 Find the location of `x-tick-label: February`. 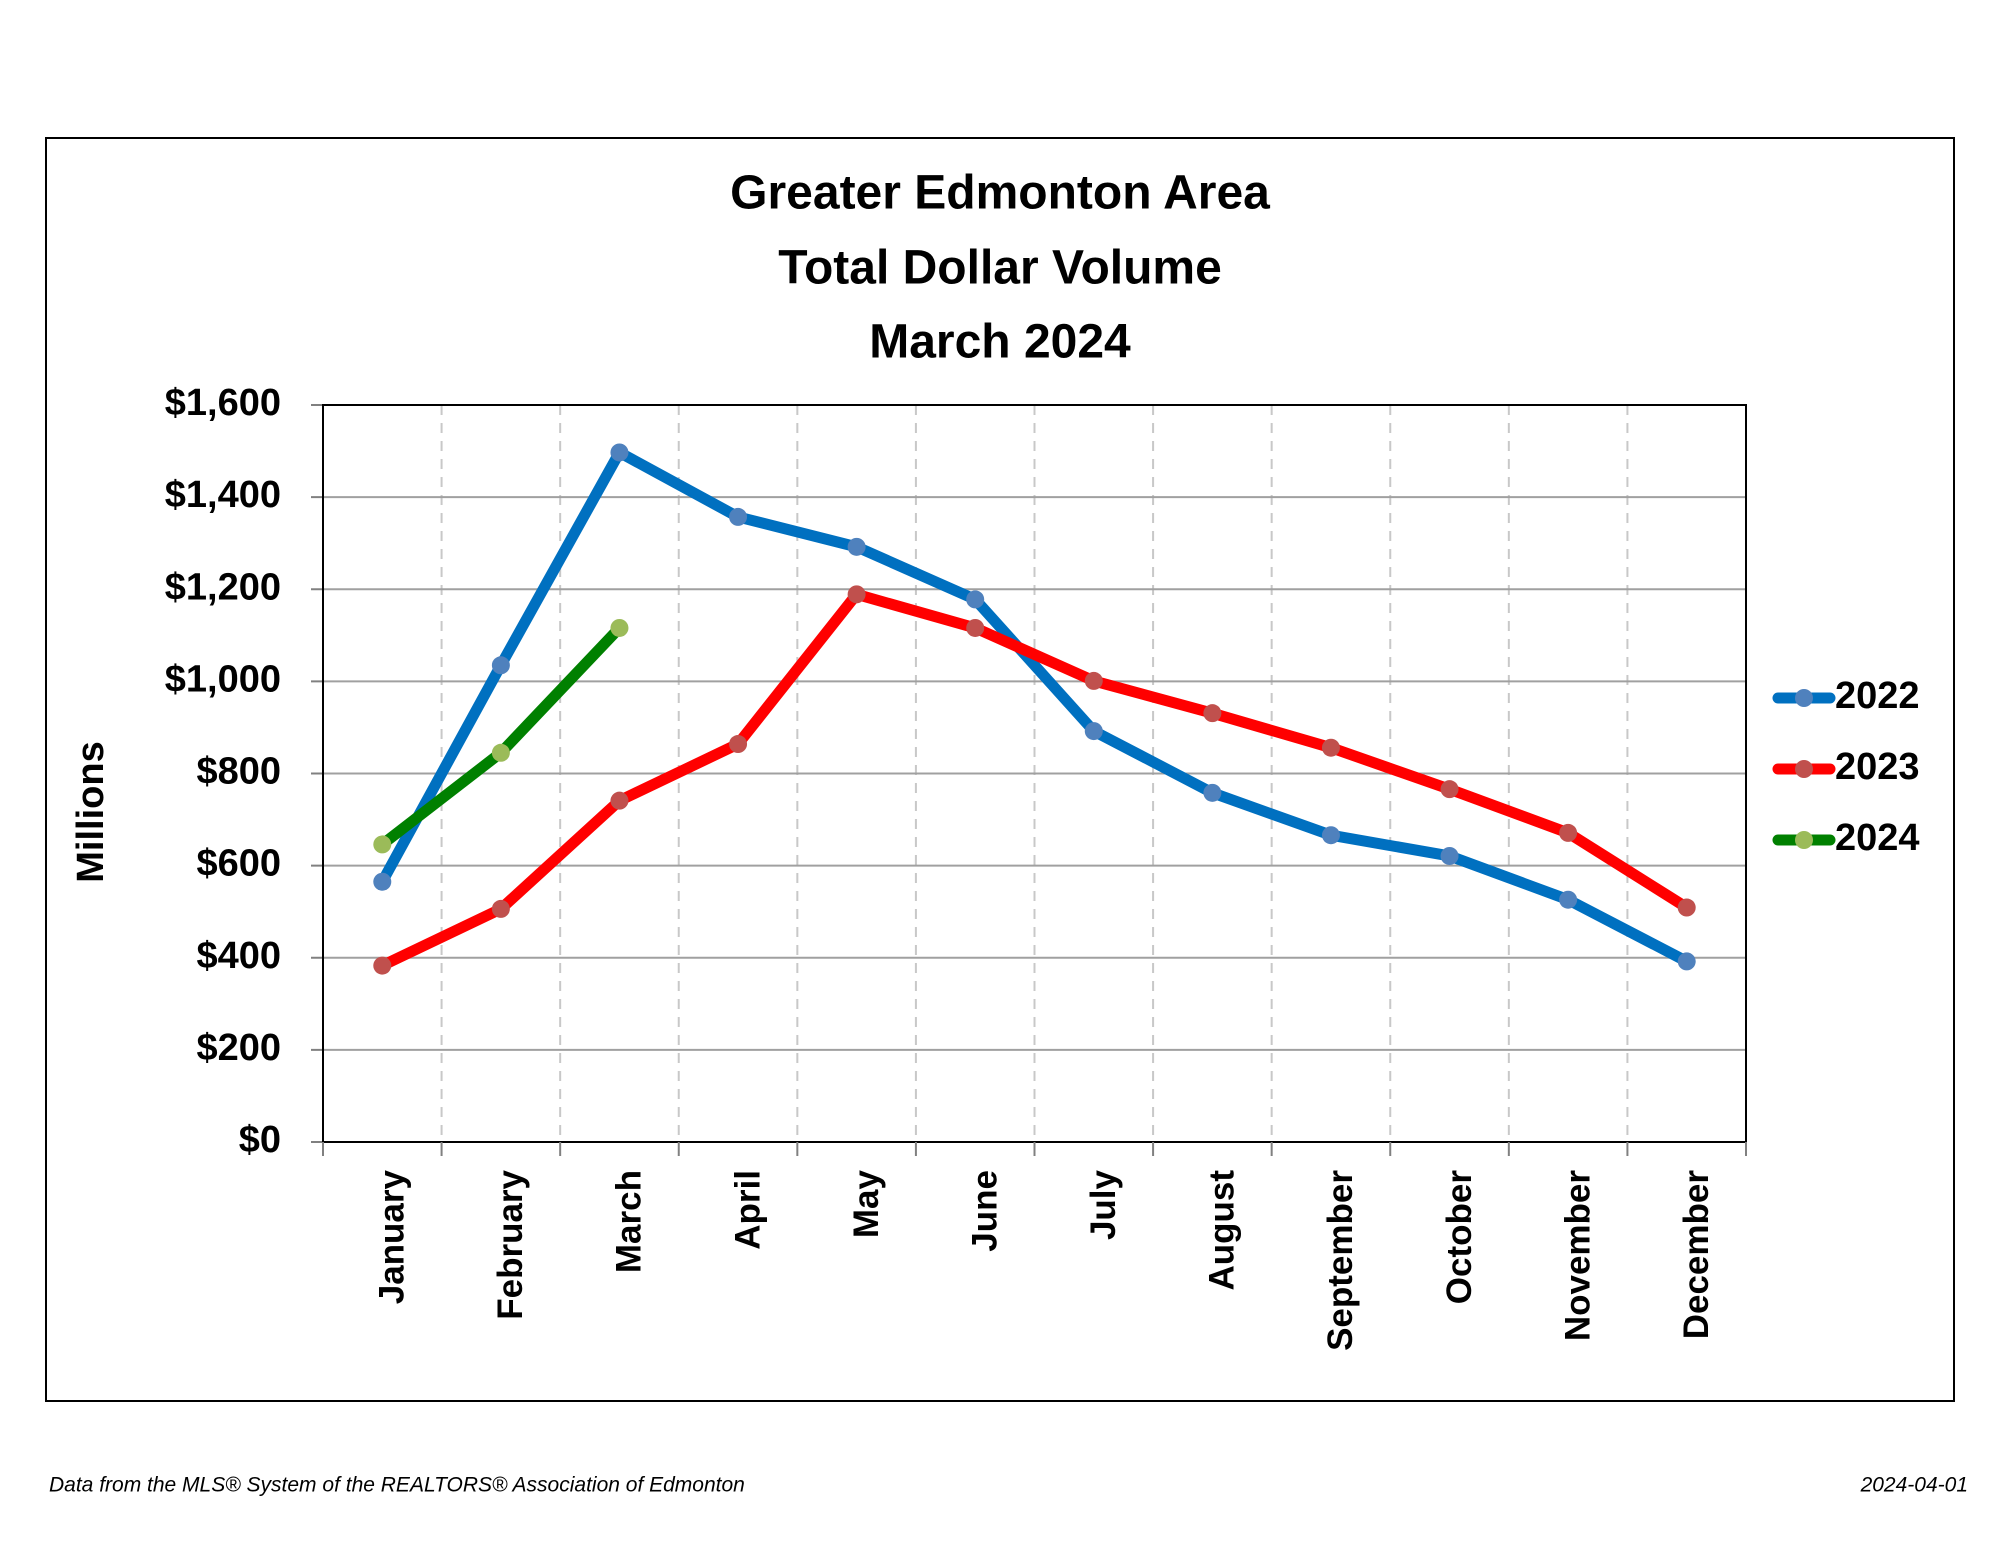

x-tick-label: February is located at coordinates (510, 1244).